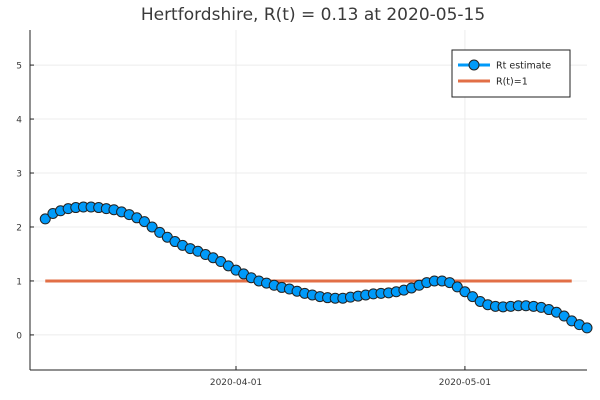  Describe the element at coordinates (474, 65) in the screenshot. I see `legend-marker-rt-estimate` at that location.